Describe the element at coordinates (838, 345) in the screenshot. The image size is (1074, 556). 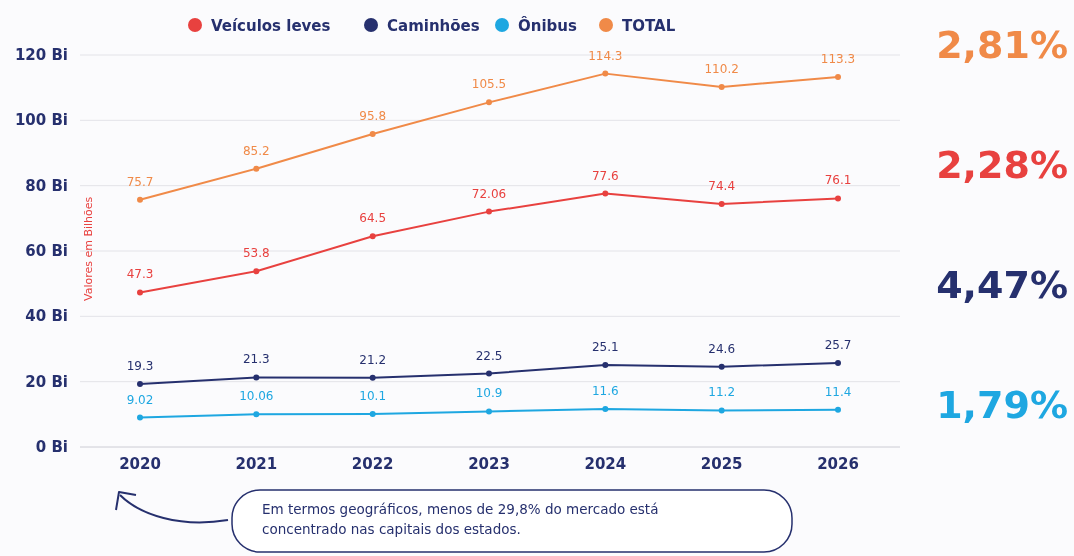
I see `data-label: 25.7` at that location.